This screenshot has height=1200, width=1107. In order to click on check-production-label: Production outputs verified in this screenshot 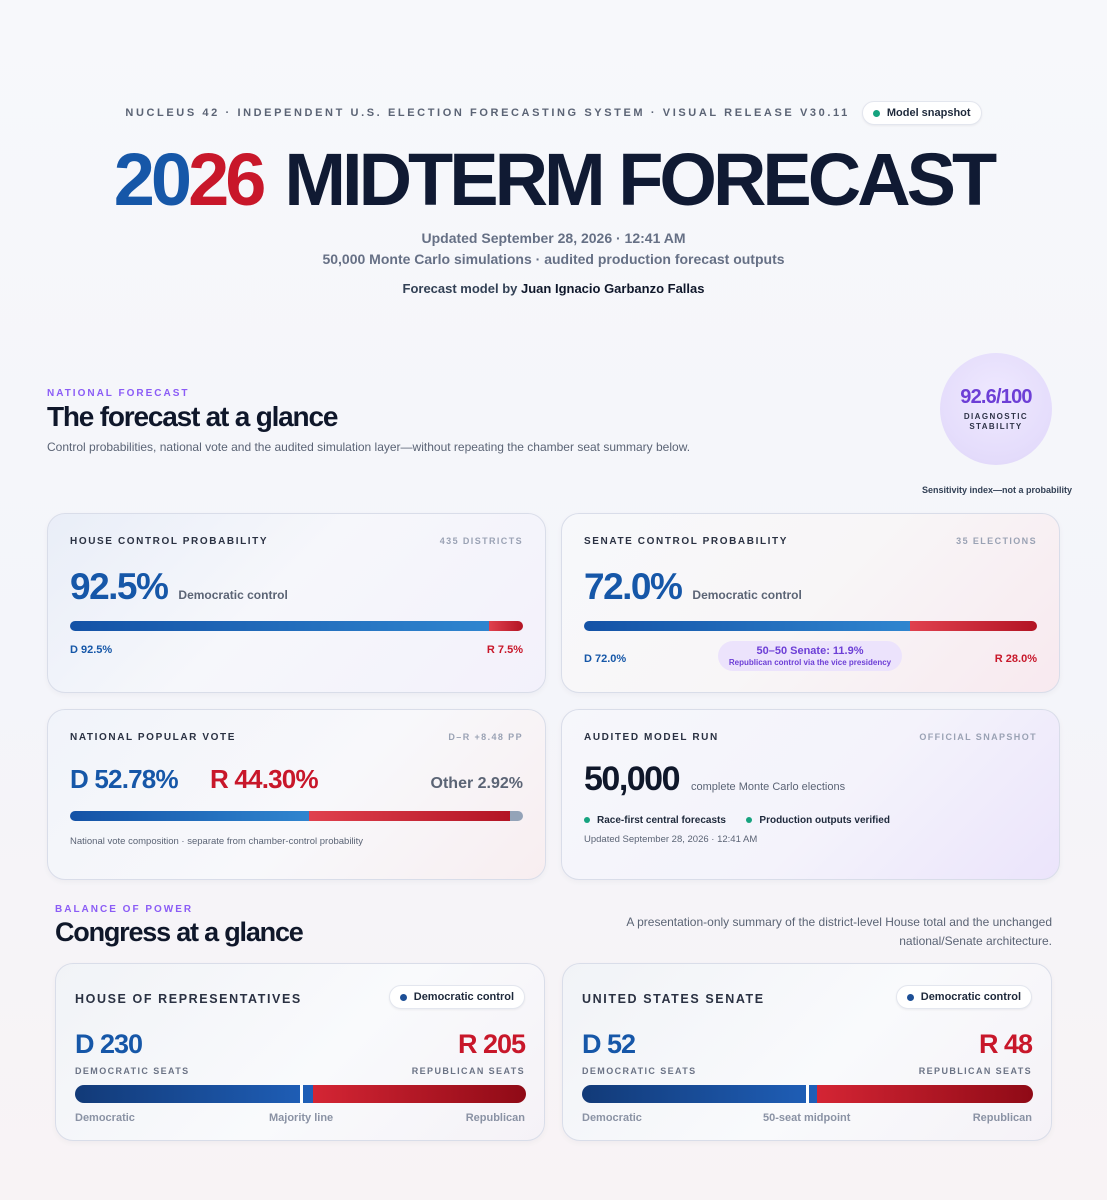, I will do `click(824, 820)`.